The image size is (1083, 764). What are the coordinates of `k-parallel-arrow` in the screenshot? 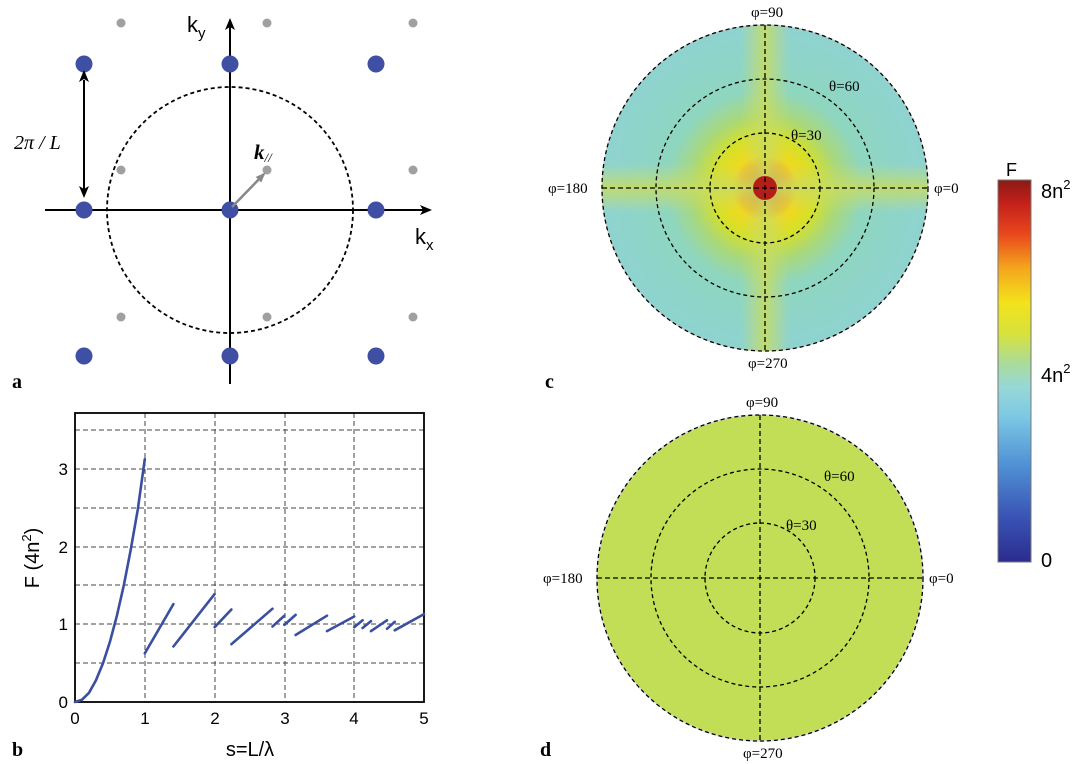 It's located at (248, 190).